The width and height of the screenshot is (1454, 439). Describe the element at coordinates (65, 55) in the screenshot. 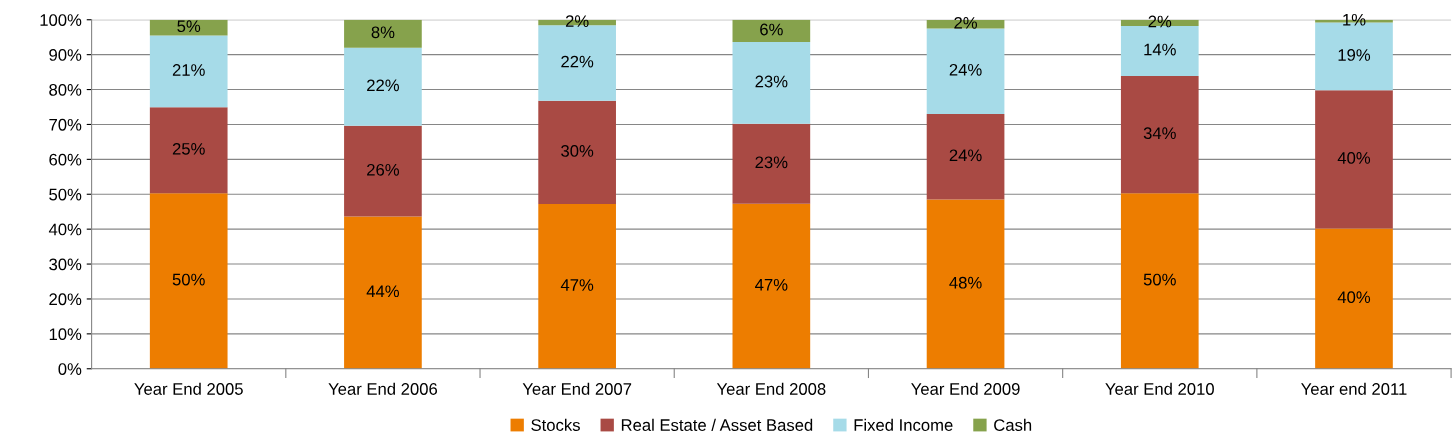

I see `y-tick-label: 90%` at that location.